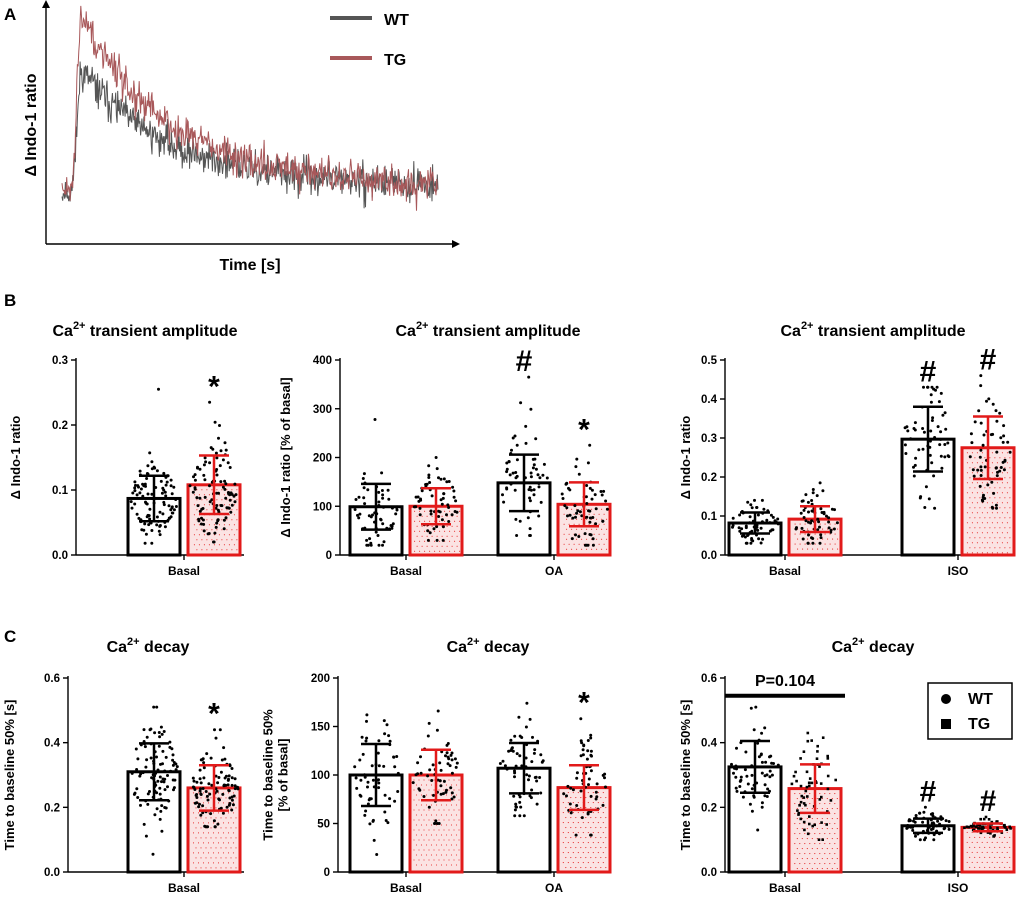  I want to click on significance-mark: #, so click(988, 801).